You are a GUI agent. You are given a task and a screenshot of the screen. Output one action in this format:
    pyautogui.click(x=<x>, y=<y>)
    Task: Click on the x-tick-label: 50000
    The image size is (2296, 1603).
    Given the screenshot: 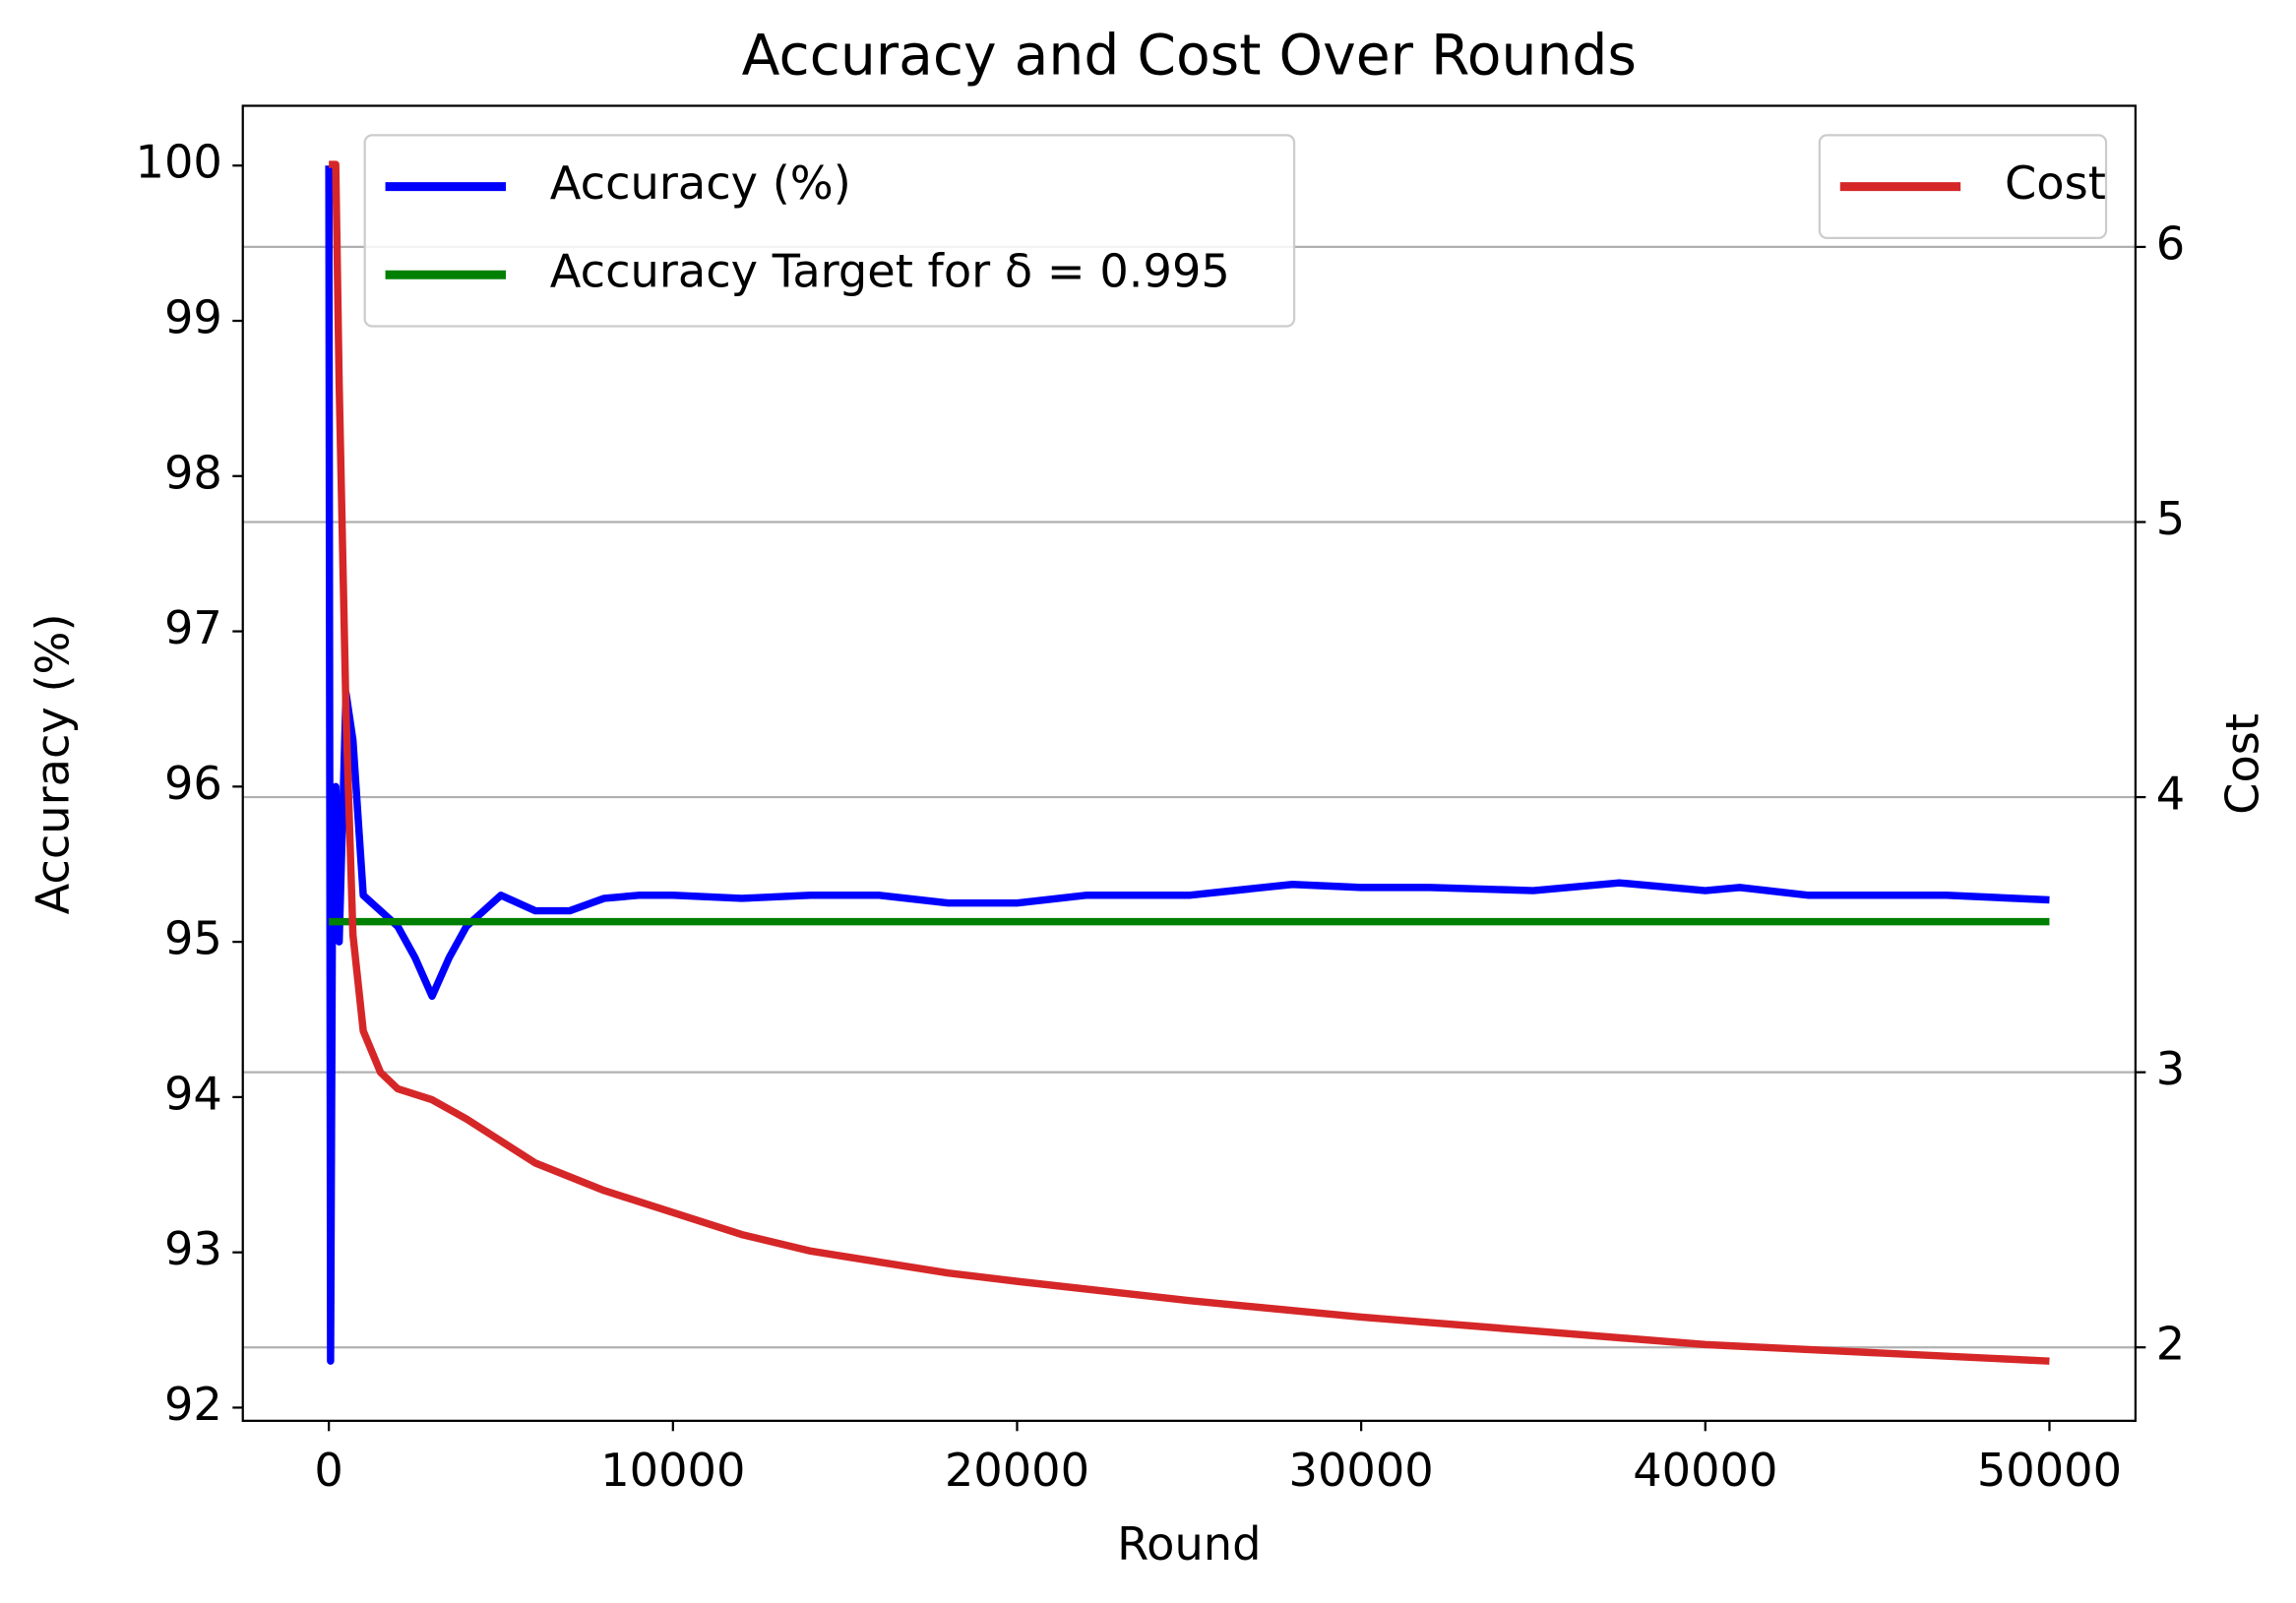 What is the action you would take?
    pyautogui.click(x=2049, y=1470)
    